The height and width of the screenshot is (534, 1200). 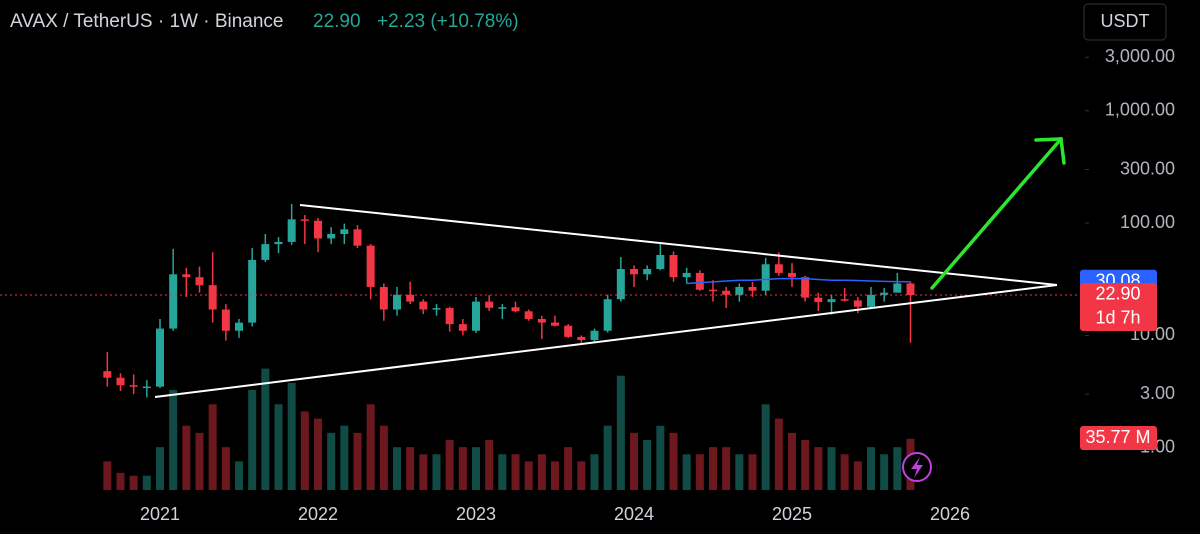 I want to click on price-tag-label: 22.90, so click(x=1117, y=294).